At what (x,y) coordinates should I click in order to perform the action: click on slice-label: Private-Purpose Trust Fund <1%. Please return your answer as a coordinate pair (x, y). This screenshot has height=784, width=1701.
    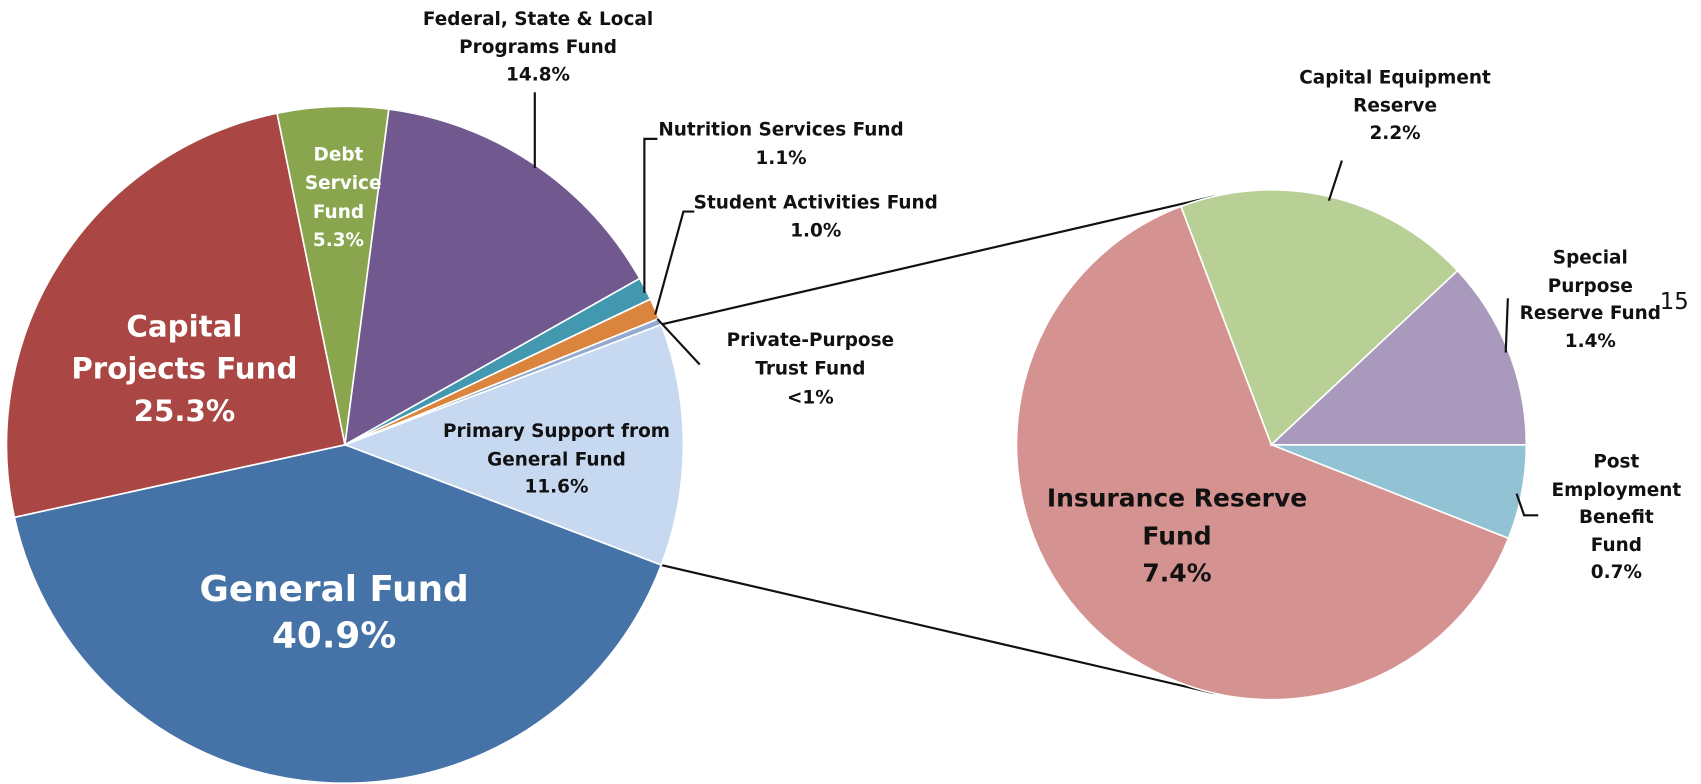
    Looking at the image, I should click on (811, 370).